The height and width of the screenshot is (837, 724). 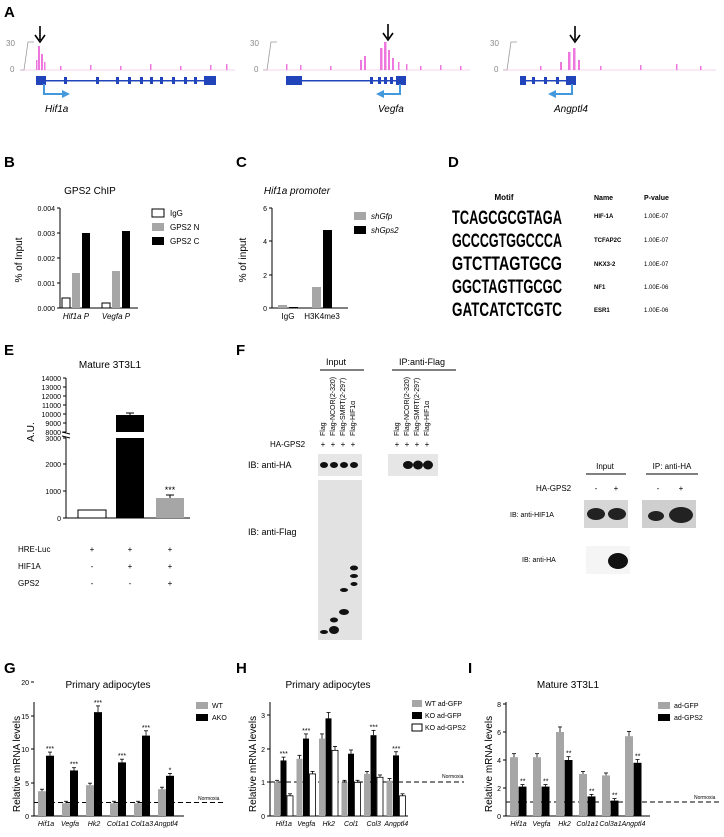 What do you see at coordinates (270, 465) in the screenshot?
I see `f-ib-ha-label: IB: anti-HA` at bounding box center [270, 465].